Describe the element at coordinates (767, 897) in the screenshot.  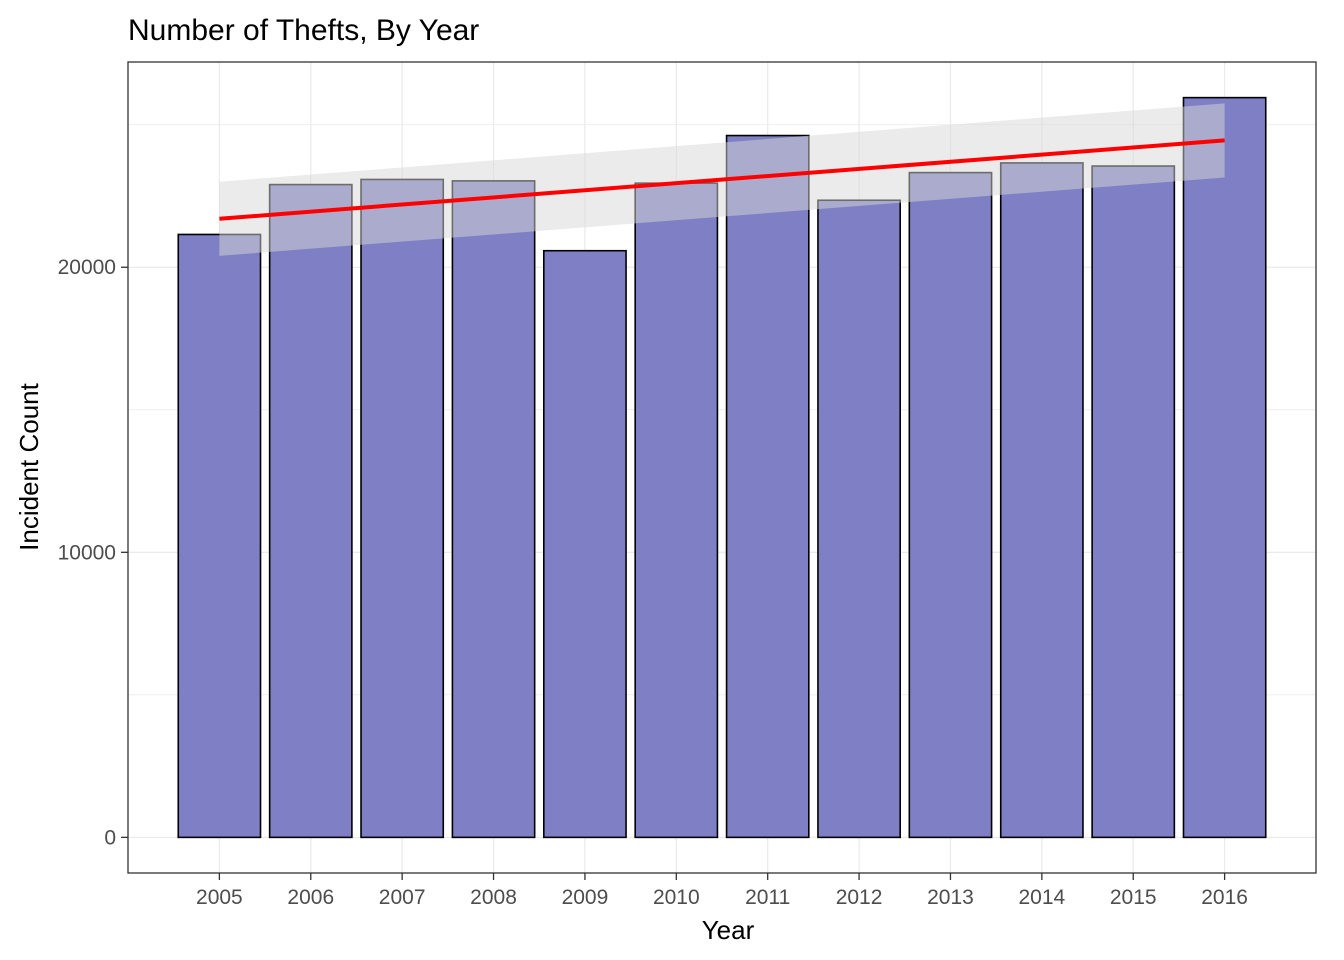
I see `x-tick-label: 2011` at that location.